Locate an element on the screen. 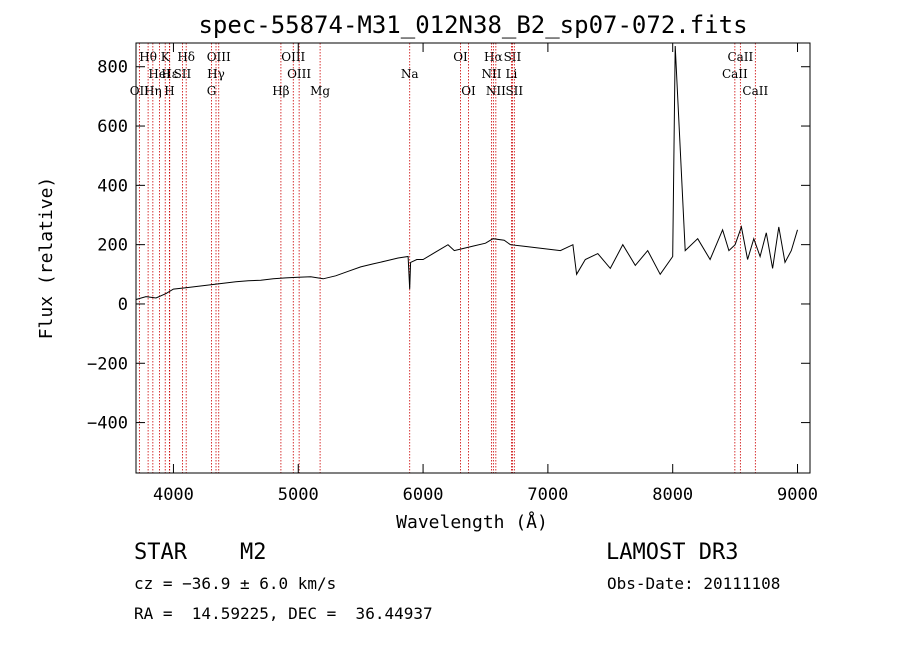  x-tick-label: 4000 is located at coordinates (173, 495).